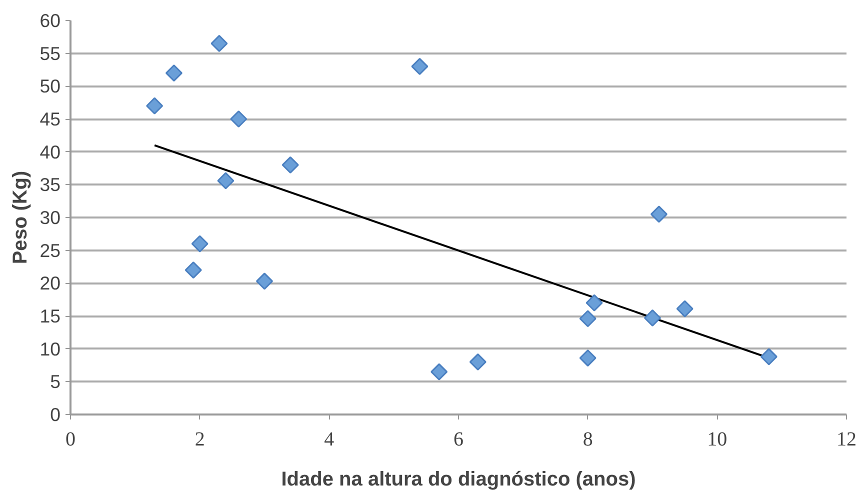 This screenshot has height=493, width=861. Describe the element at coordinates (50, 20) in the screenshot. I see `y-tick-label: 60` at that location.